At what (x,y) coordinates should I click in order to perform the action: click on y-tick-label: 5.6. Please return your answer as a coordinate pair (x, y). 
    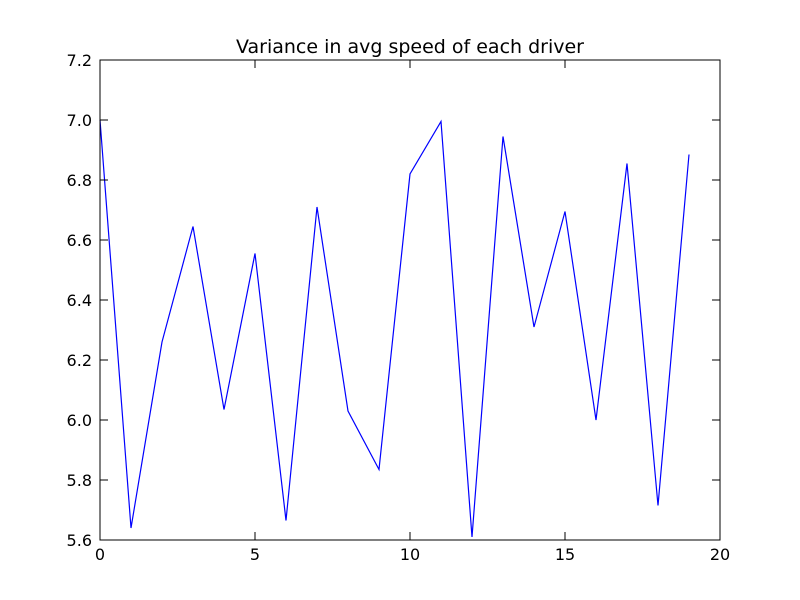
    Looking at the image, I should click on (79, 540).